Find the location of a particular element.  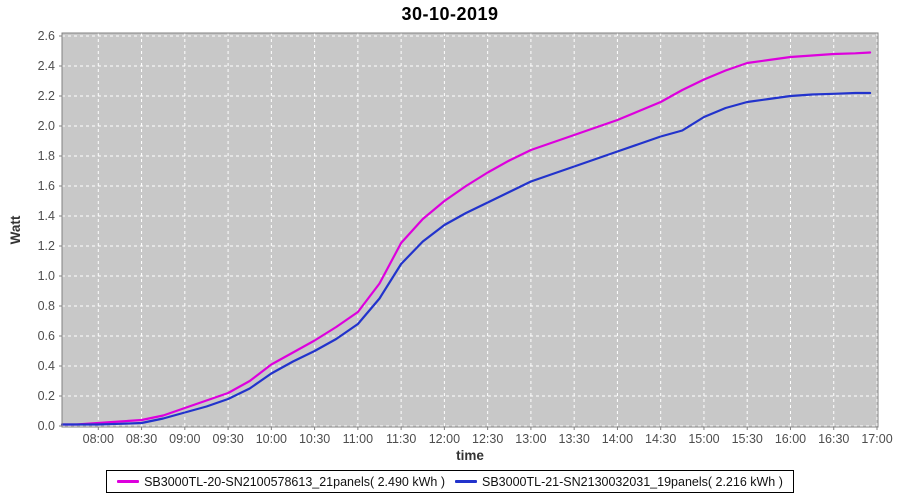

x-tick-label: 15:00 is located at coordinates (703, 439).